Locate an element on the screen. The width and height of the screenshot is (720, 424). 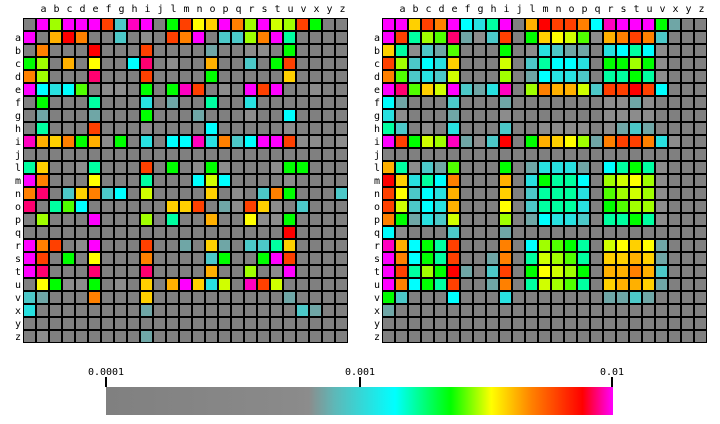
row-label: h is located at coordinates (377, 129).